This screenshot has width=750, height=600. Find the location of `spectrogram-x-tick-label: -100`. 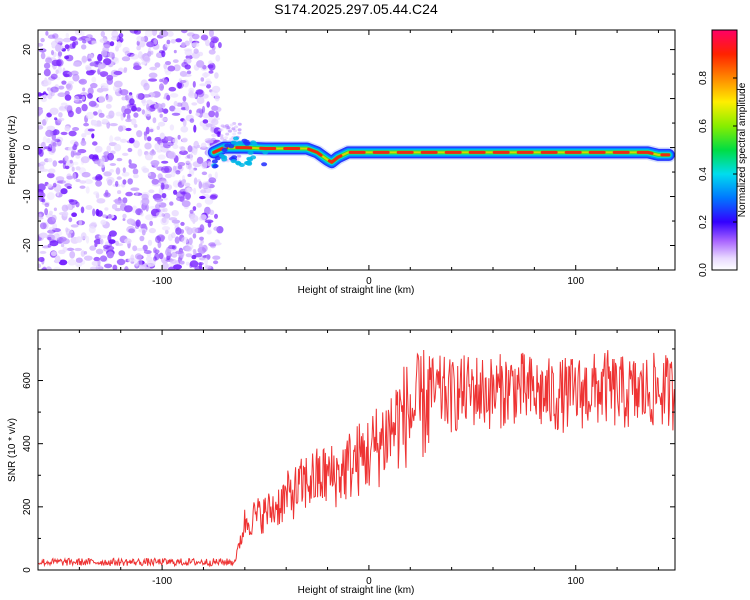

spectrogram-x-tick-label: -100 is located at coordinates (162, 281).